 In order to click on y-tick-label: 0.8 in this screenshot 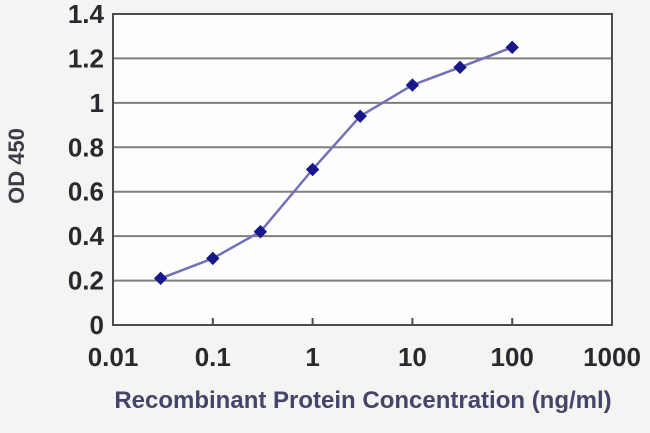, I will do `click(86, 147)`.